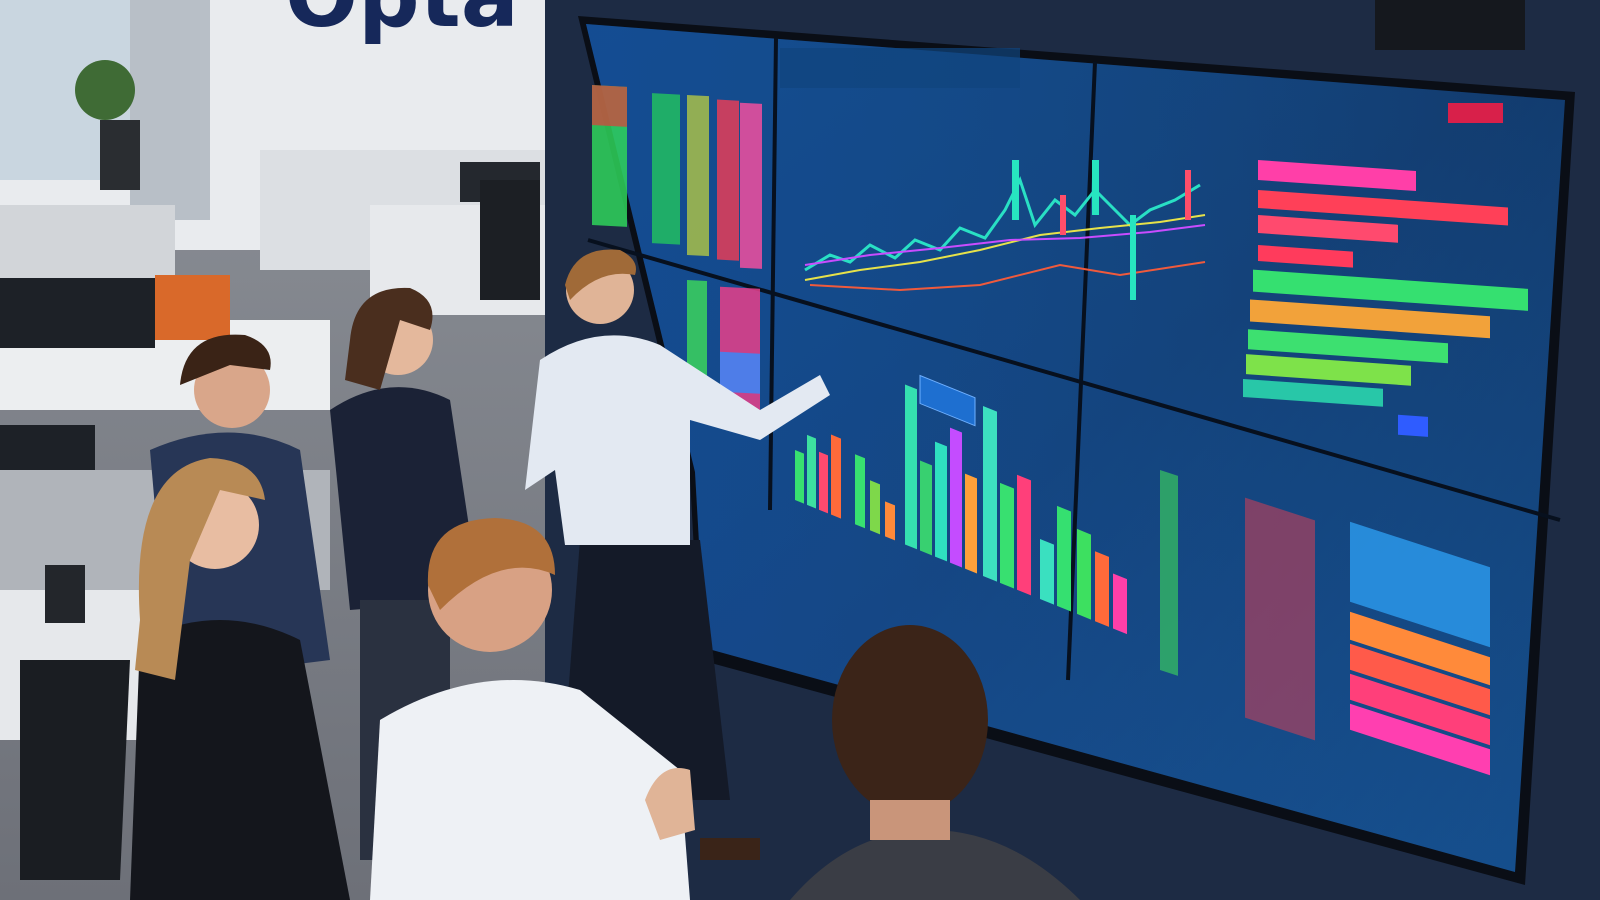  Describe the element at coordinates (1325, 623) in the screenshot. I see `table-panel` at that location.